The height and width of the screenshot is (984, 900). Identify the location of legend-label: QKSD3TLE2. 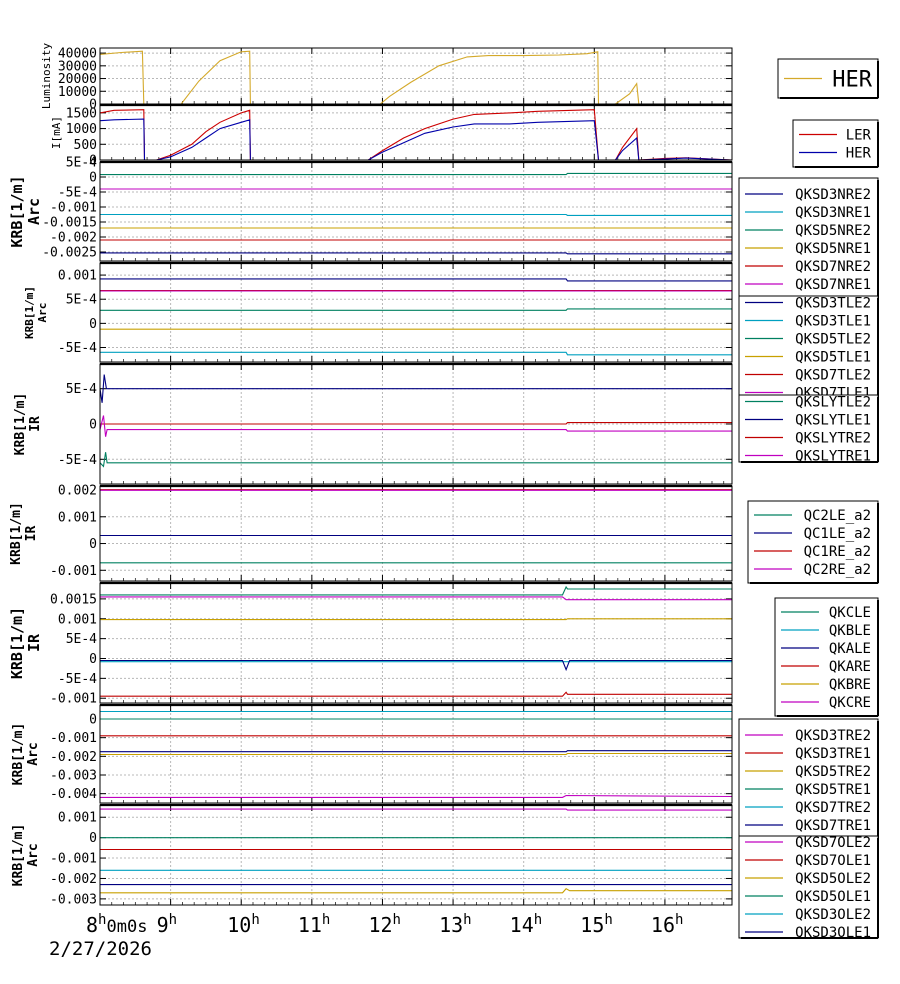
(833, 304).